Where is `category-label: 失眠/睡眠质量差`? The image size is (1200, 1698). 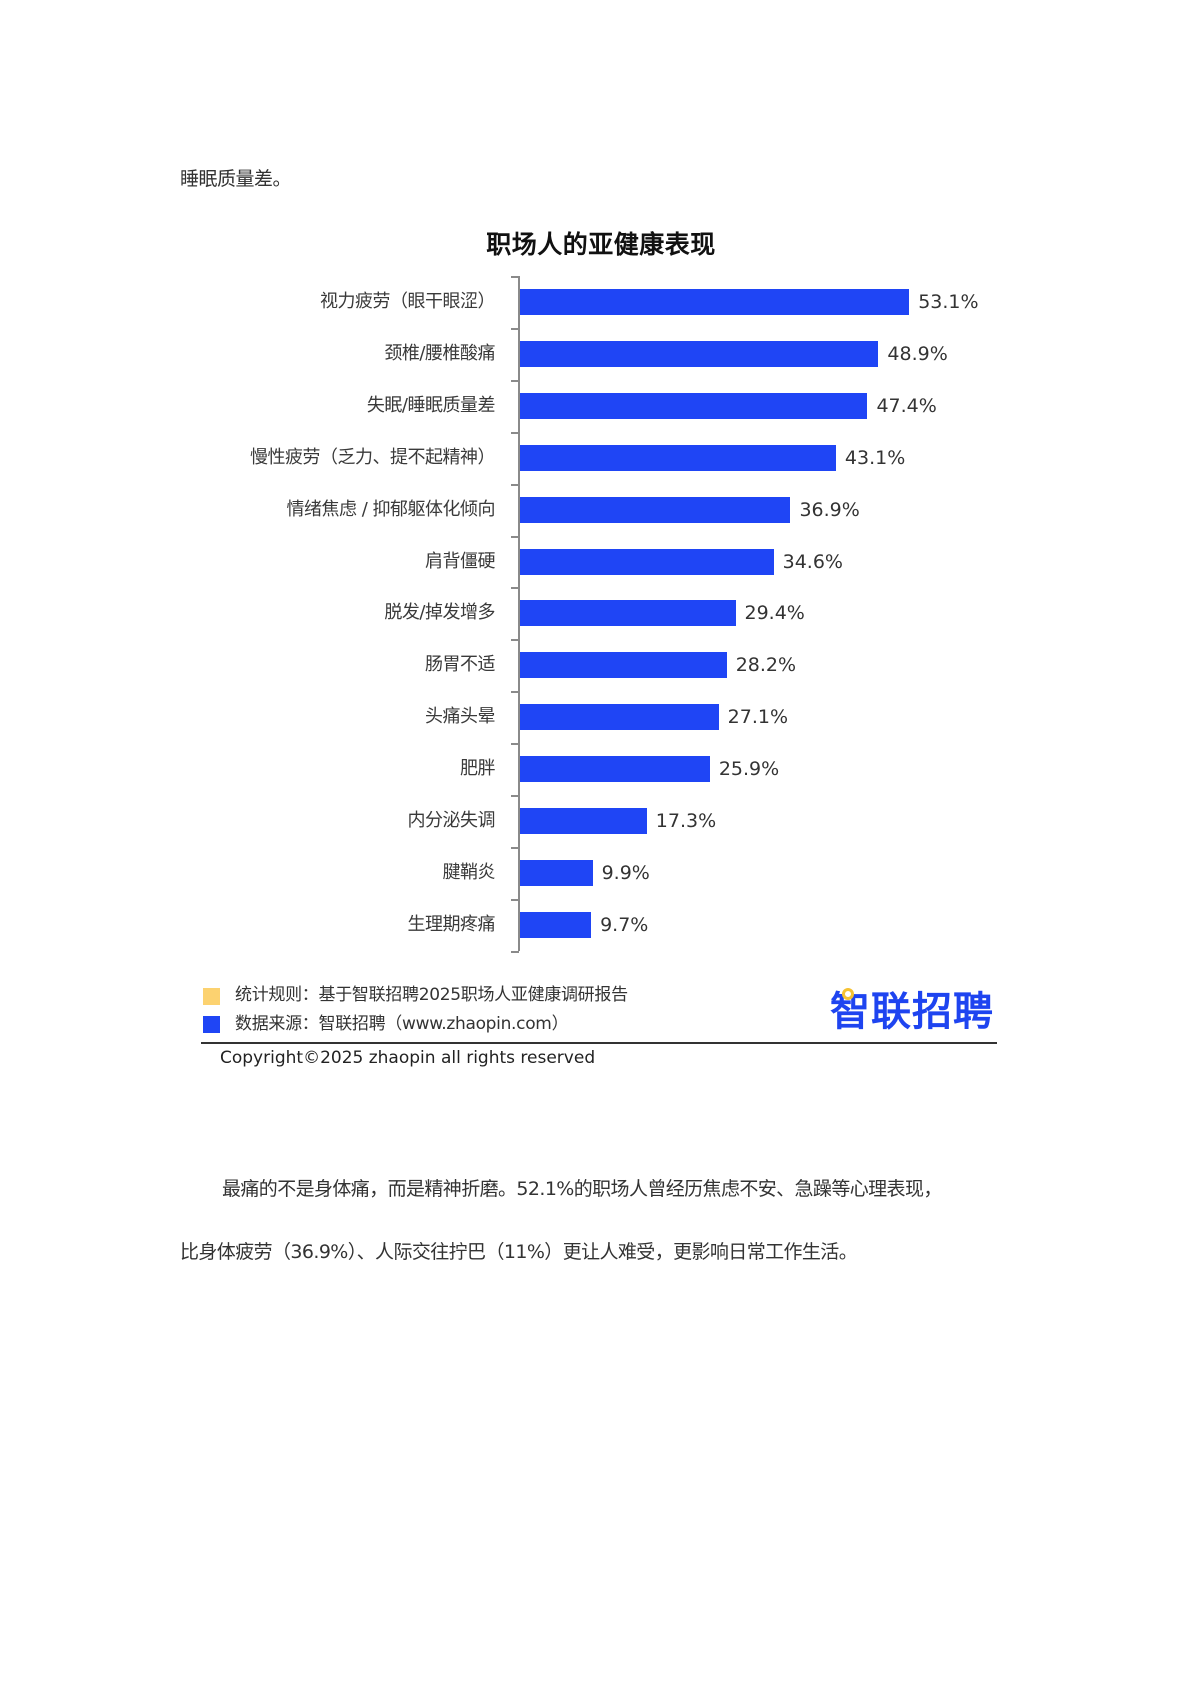 category-label: 失眠/睡眠质量差 is located at coordinates (431, 405).